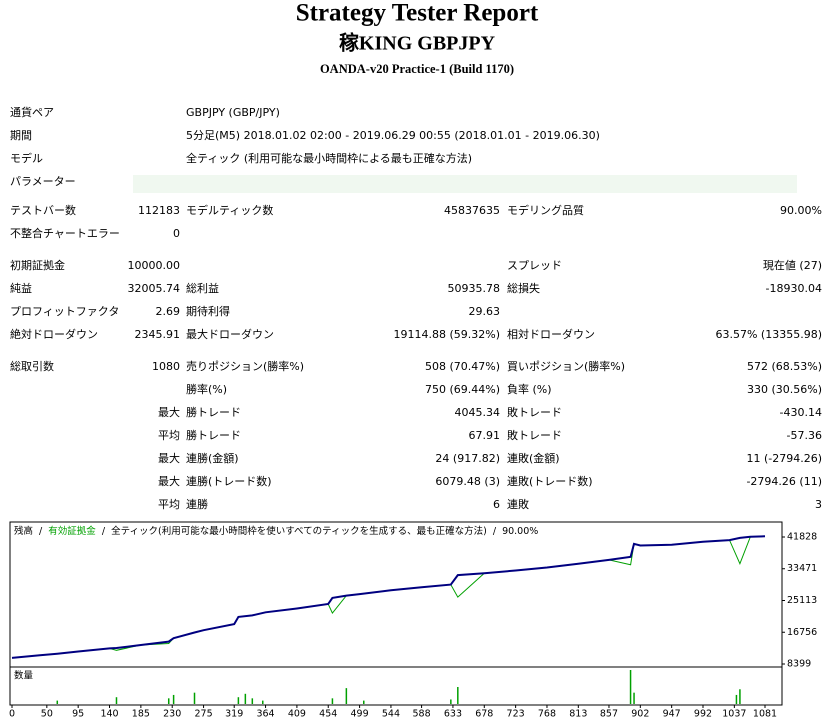  I want to click on stat-value: 45837635, so click(472, 210).